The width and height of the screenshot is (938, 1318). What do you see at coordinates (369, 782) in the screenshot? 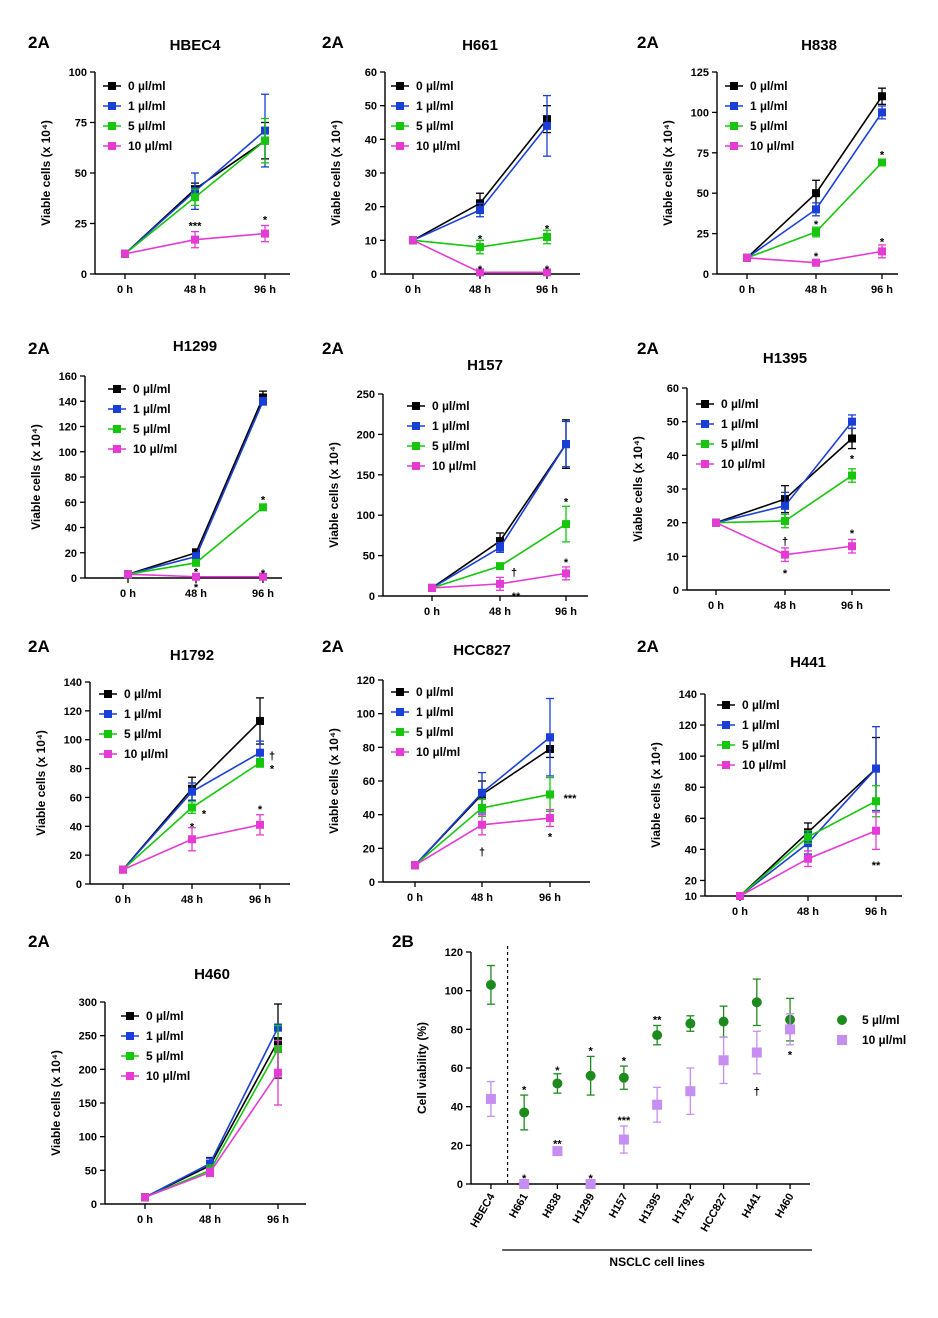
I see `y-tick-label: 60` at bounding box center [369, 782].